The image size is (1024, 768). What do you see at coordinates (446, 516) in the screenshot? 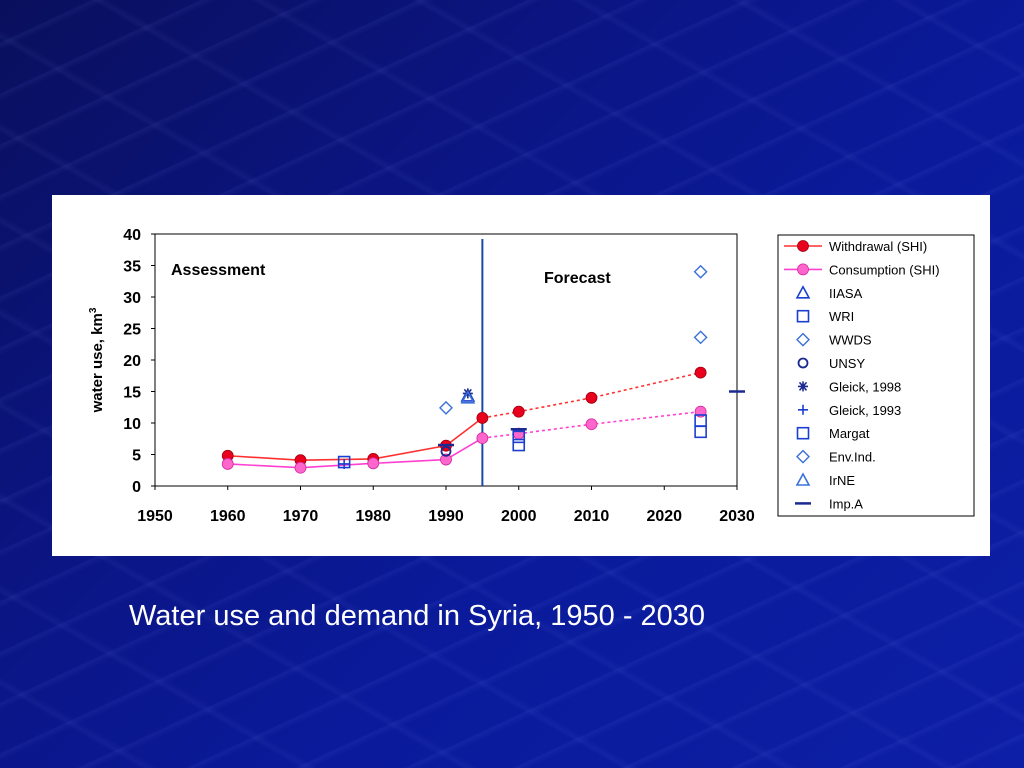
I see `x-tick-label: 1990` at bounding box center [446, 516].